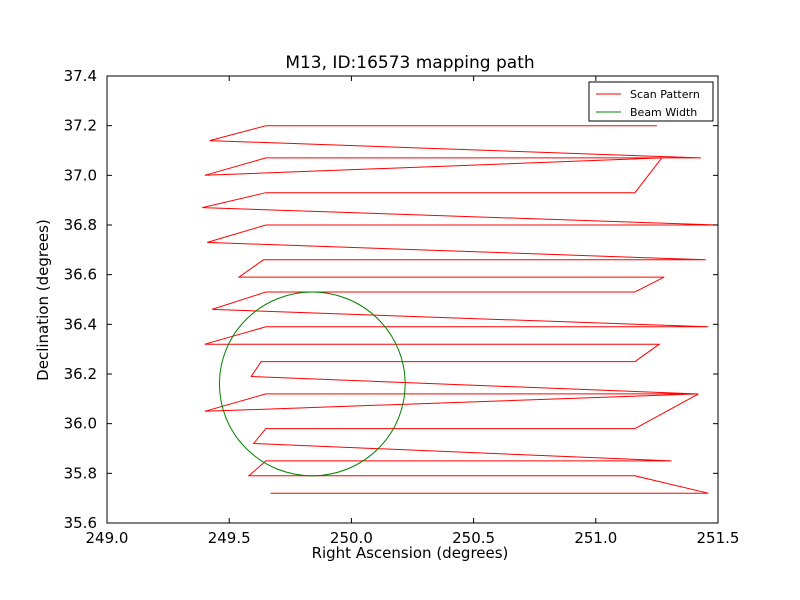 The width and height of the screenshot is (800, 600). What do you see at coordinates (80, 324) in the screenshot?
I see `y-tick-label: 36.4` at bounding box center [80, 324].